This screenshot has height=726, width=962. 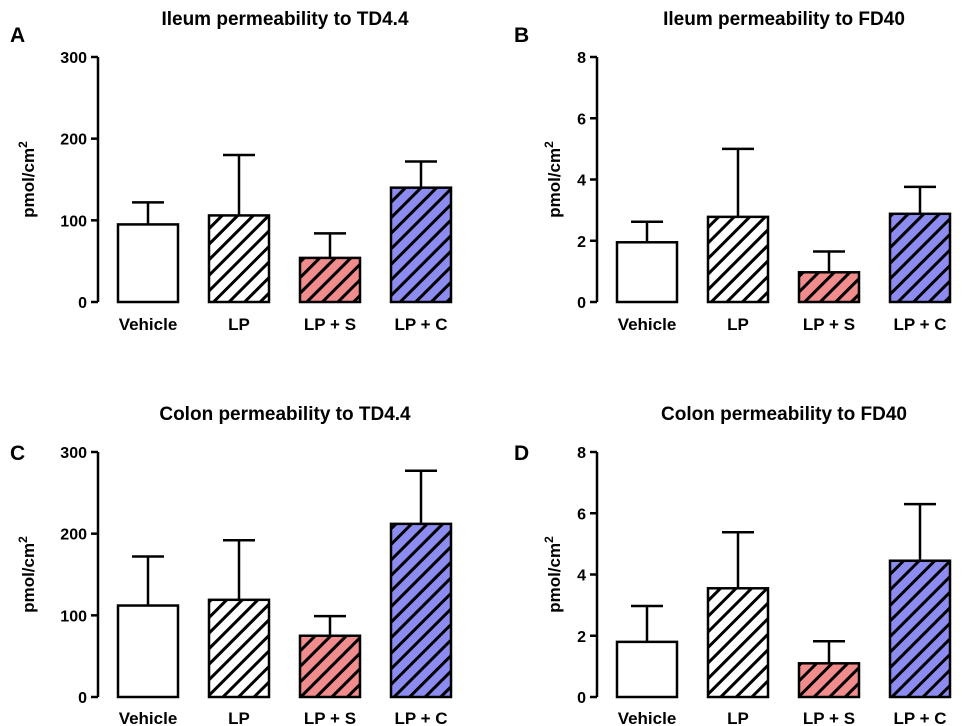 What do you see at coordinates (521, 453) in the screenshot?
I see `panel-letter: D` at bounding box center [521, 453].